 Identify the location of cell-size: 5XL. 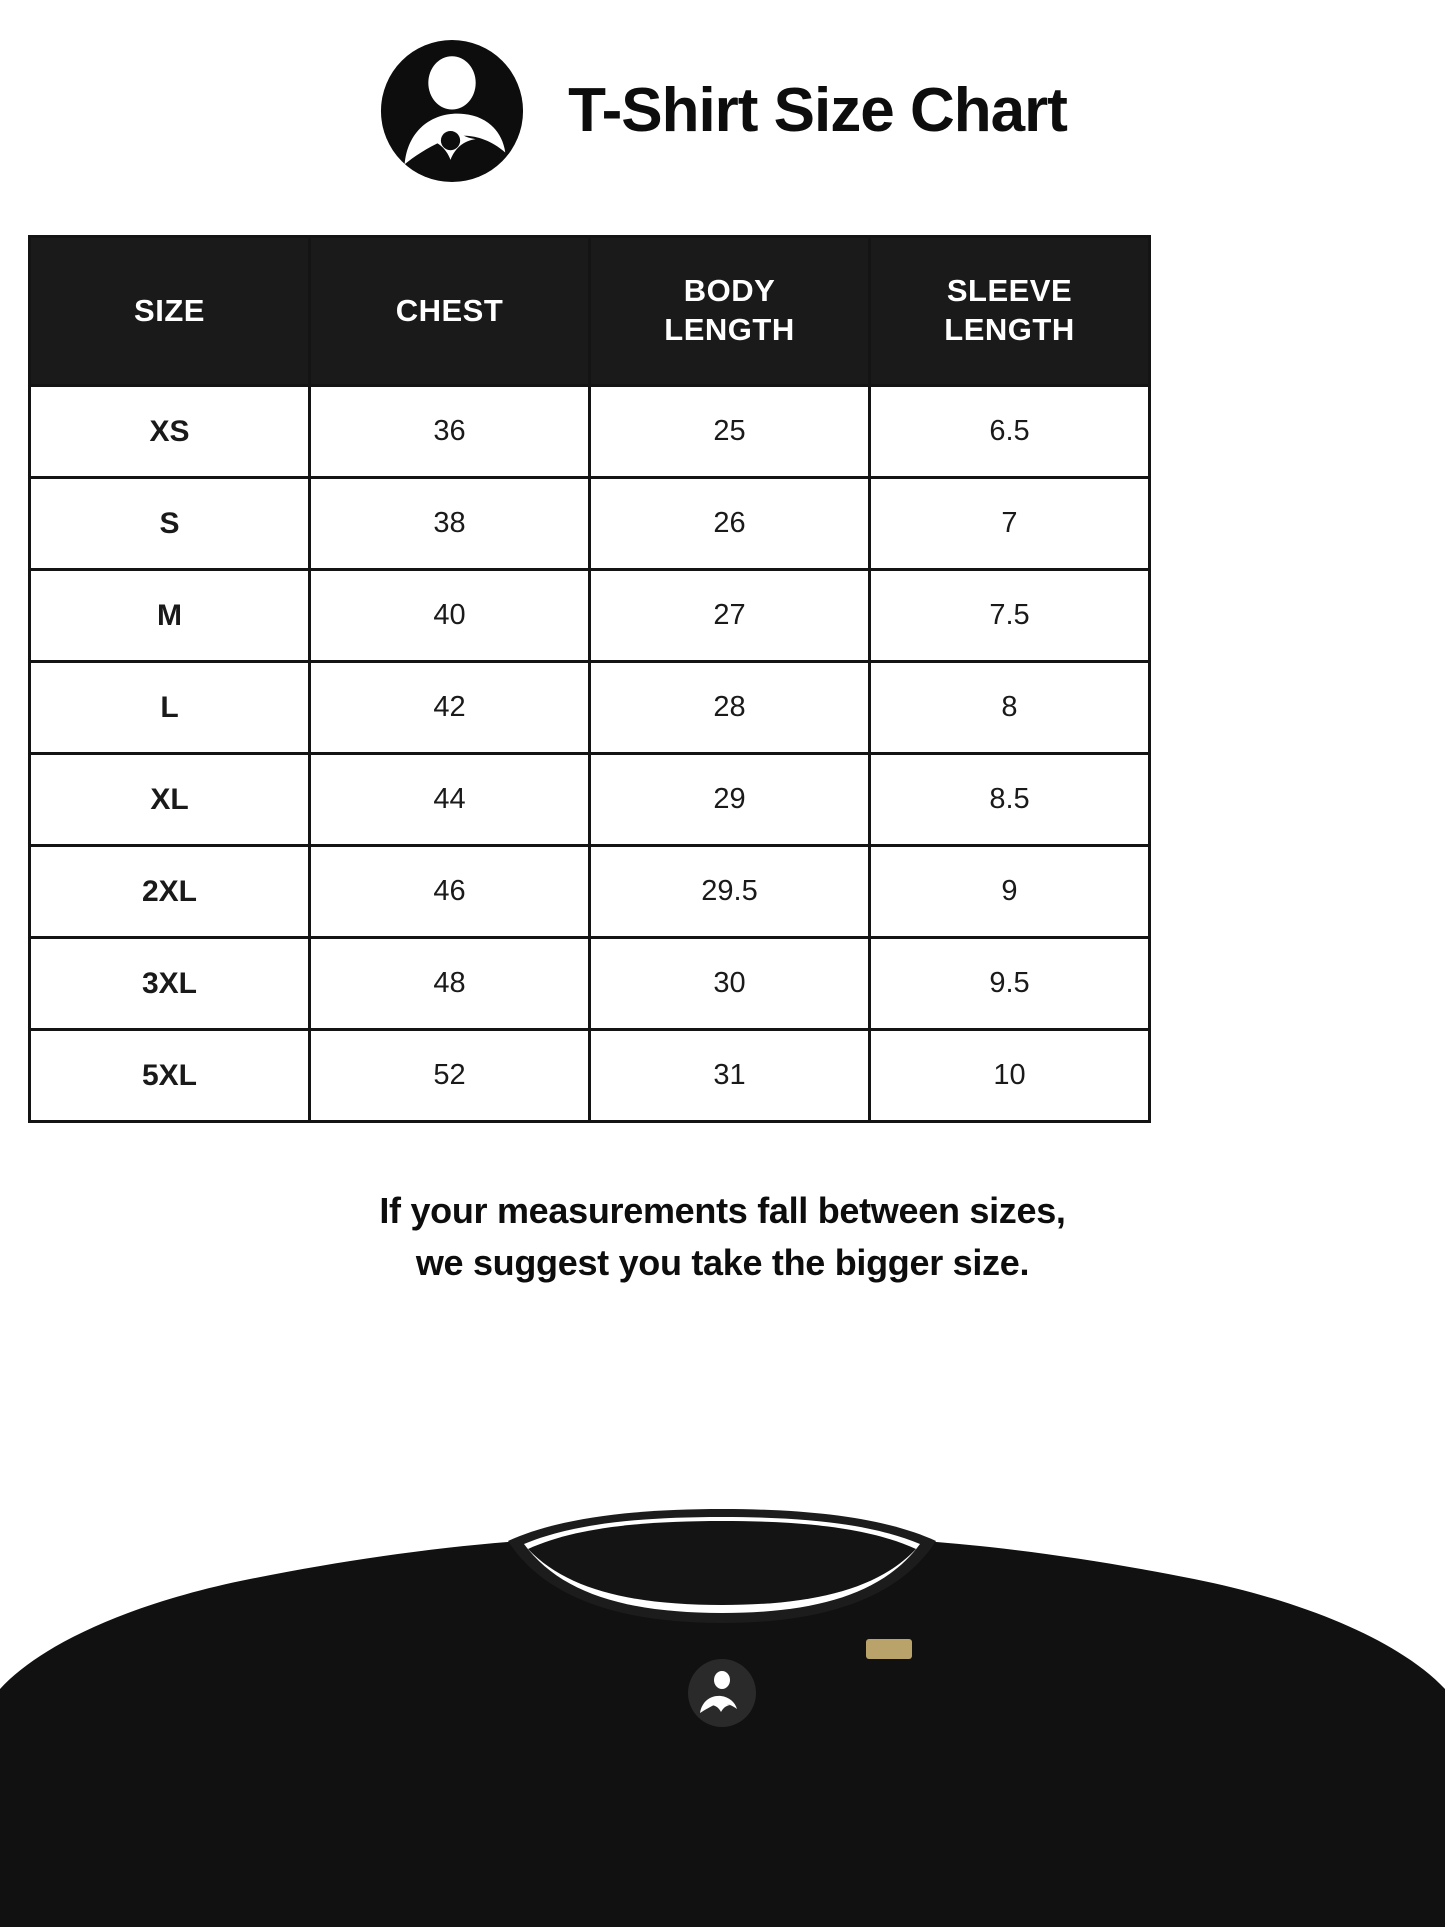
(169, 1075).